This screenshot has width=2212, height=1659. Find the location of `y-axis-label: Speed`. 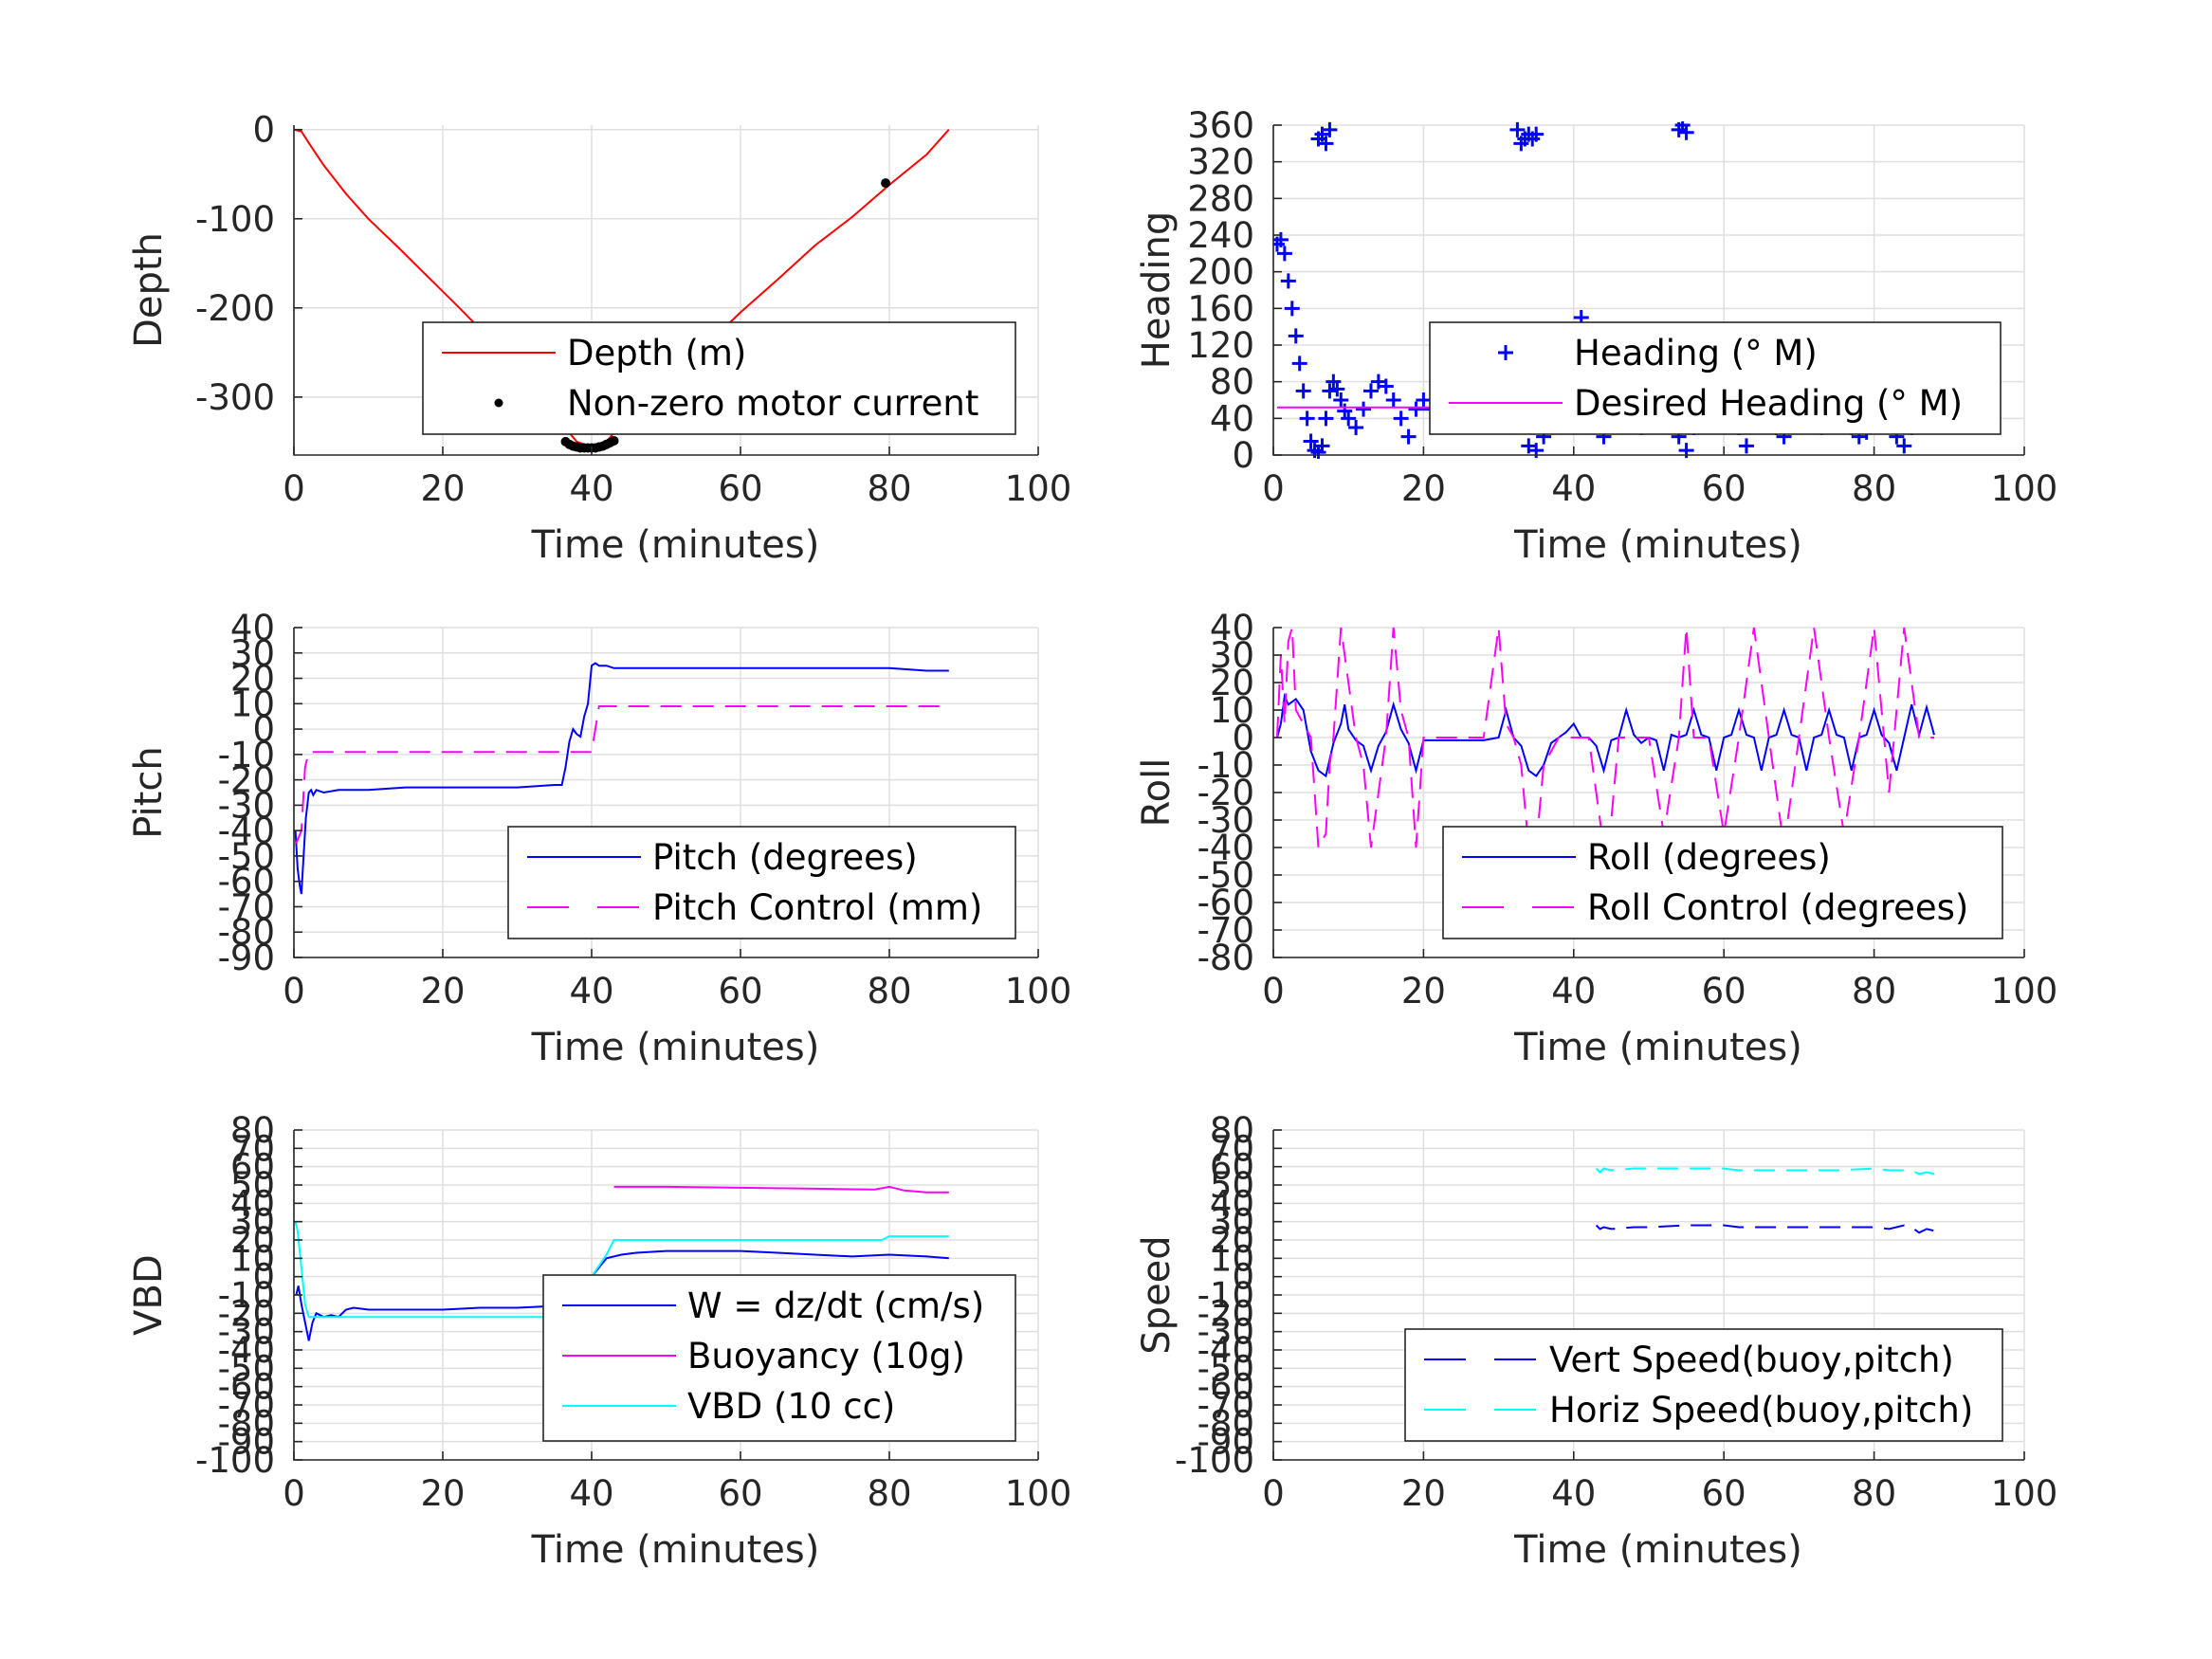

y-axis-label: Speed is located at coordinates (1157, 1294).